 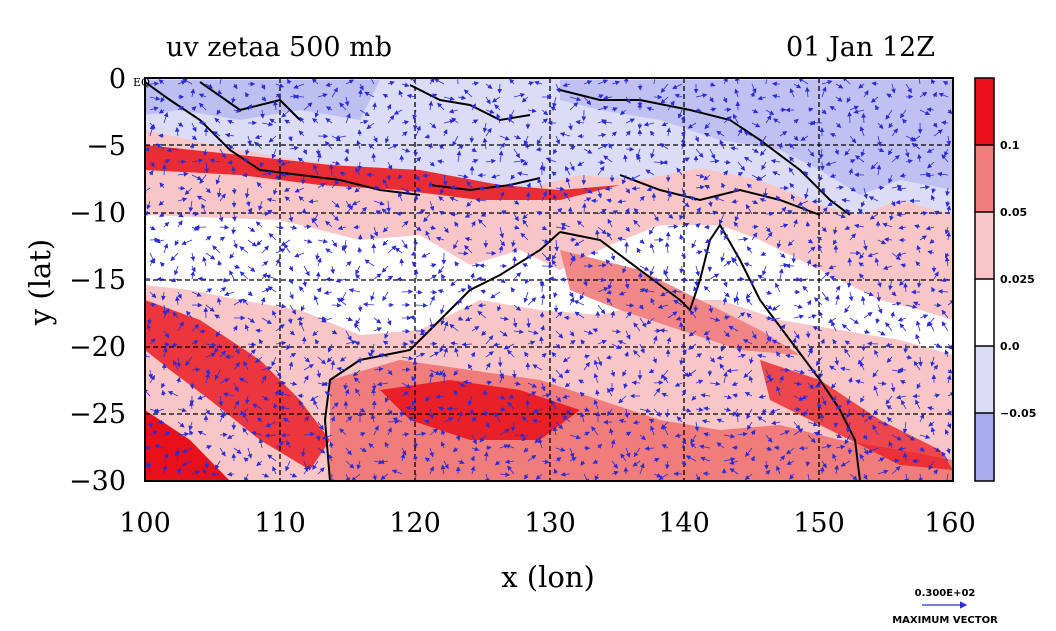 What do you see at coordinates (1005, 279) in the screenshot?
I see `colorbar: 0.1 0.05 0.025 0.0 −0.05` at bounding box center [1005, 279].